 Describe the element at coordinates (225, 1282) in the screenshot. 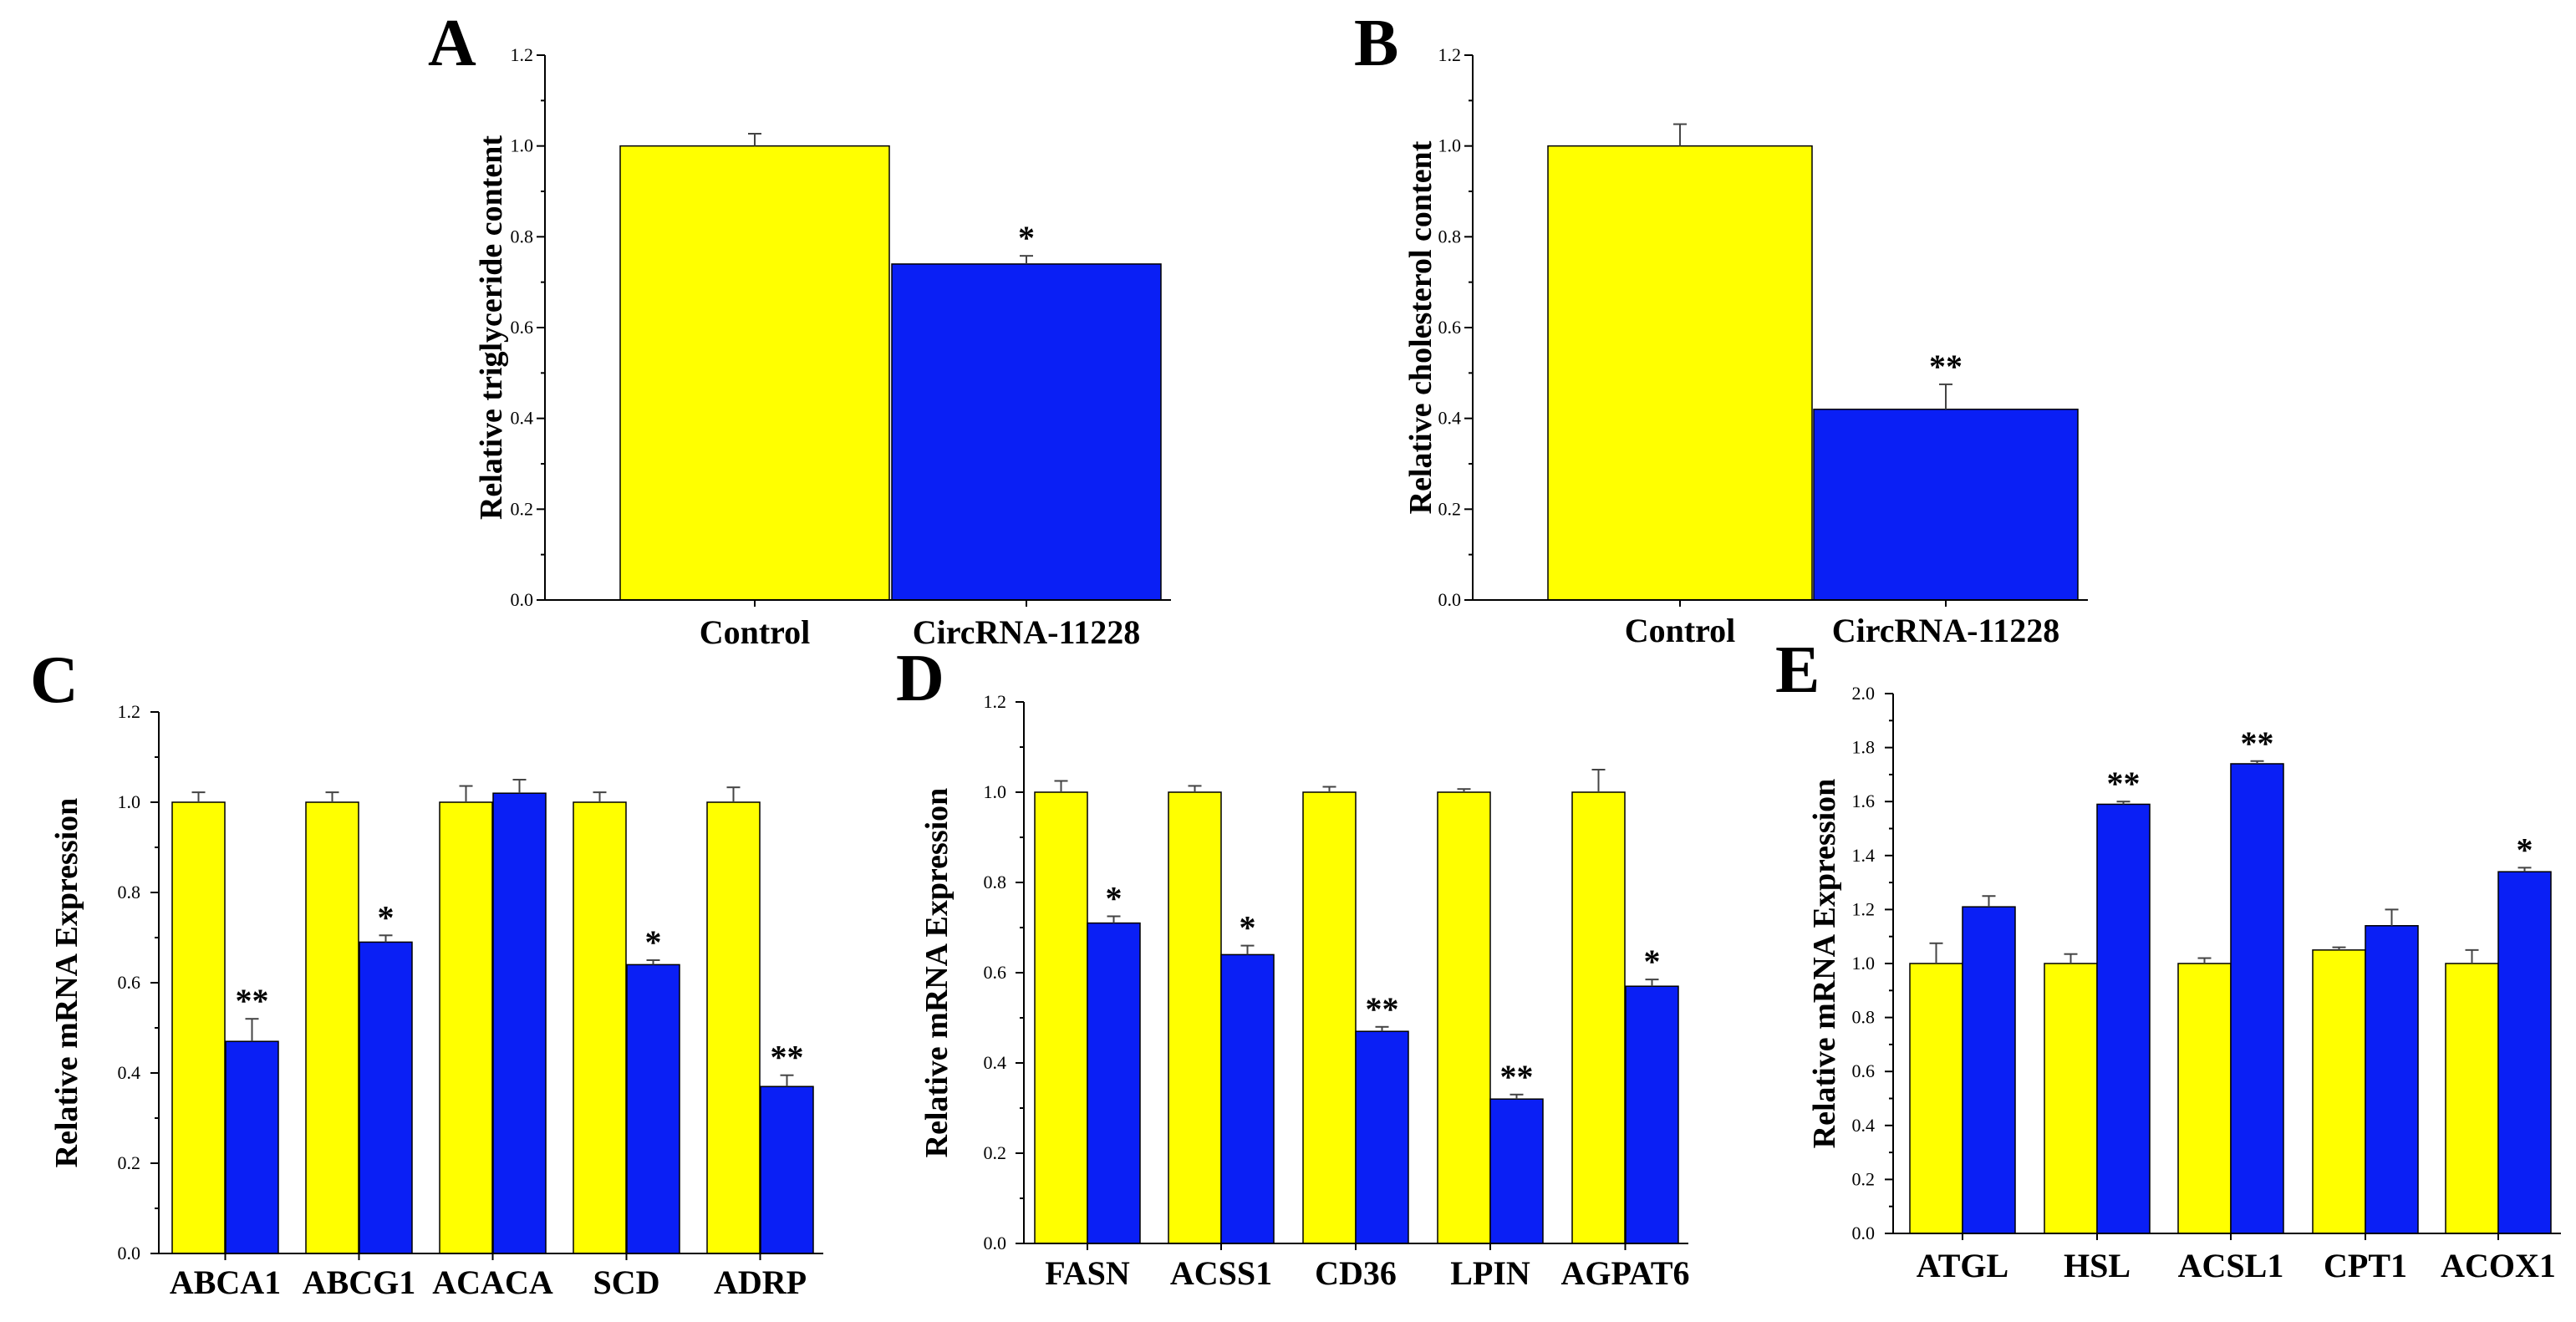

I see `x-category-label: ABCA1` at that location.